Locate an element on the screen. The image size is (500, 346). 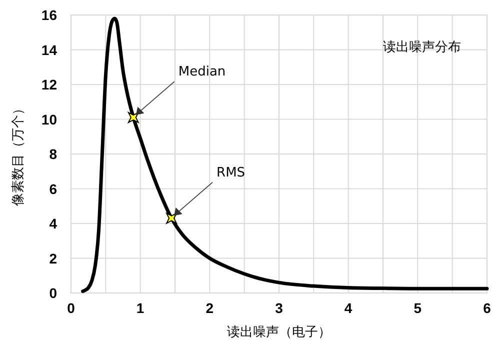
y-tick-label: 12 is located at coordinates (49, 84).